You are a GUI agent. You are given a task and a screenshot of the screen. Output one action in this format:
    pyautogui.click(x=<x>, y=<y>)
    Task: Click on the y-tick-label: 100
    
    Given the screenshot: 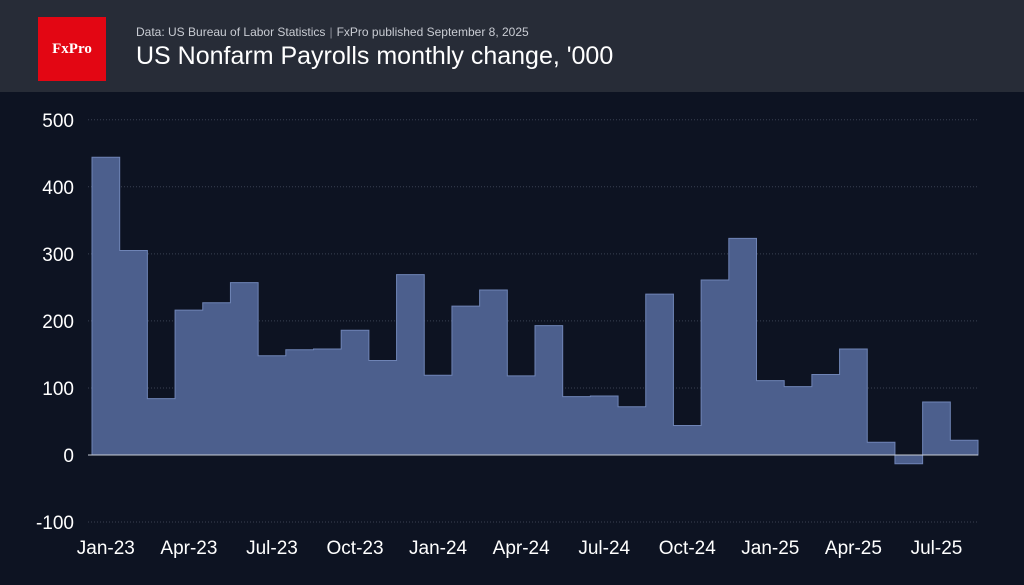 What is the action you would take?
    pyautogui.click(x=58, y=389)
    